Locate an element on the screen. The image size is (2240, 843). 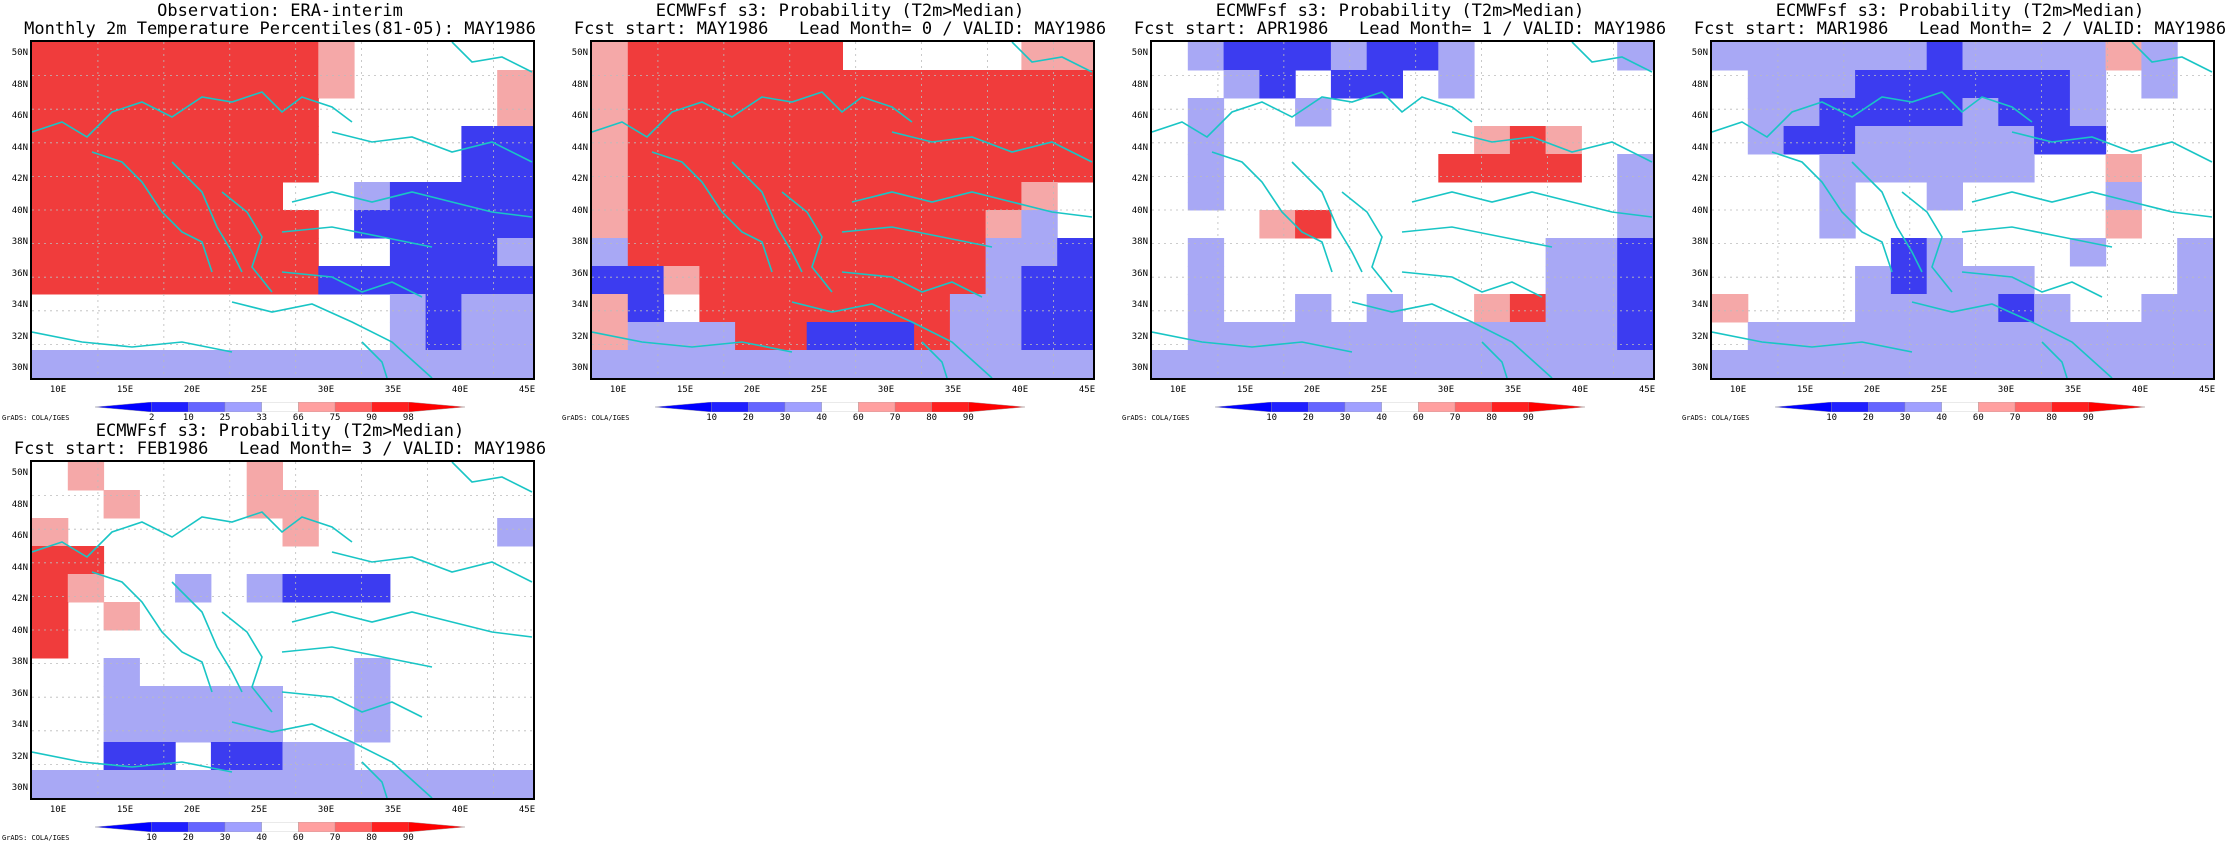
longitude-label: 15E is located at coordinates (125, 810).